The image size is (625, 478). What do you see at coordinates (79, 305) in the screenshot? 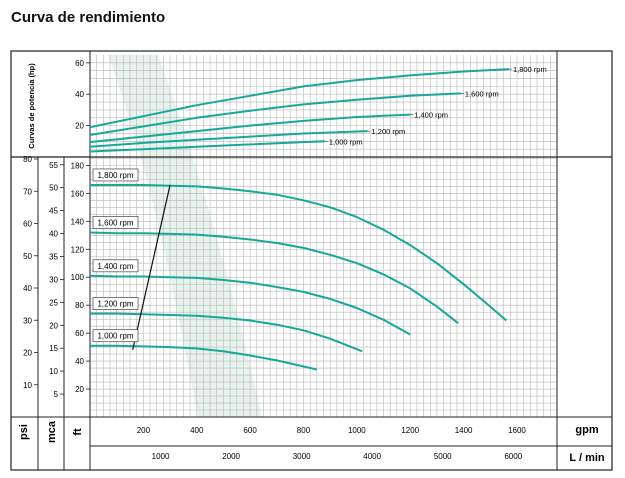
I see `ft-tick-label: 80` at bounding box center [79, 305].